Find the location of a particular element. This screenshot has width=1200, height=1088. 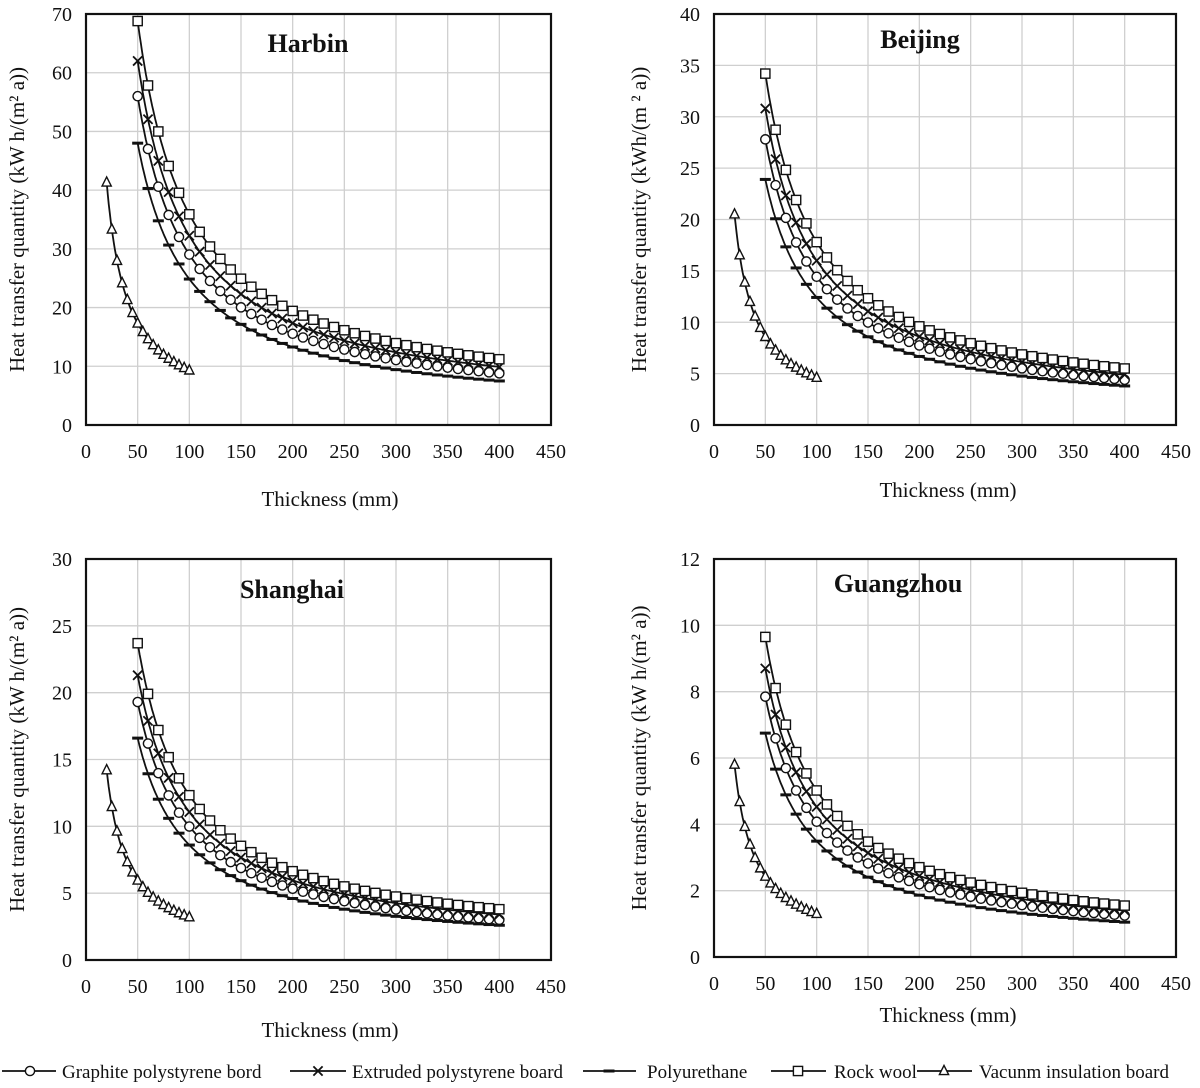

series-dash is located at coordinates (945, 827).